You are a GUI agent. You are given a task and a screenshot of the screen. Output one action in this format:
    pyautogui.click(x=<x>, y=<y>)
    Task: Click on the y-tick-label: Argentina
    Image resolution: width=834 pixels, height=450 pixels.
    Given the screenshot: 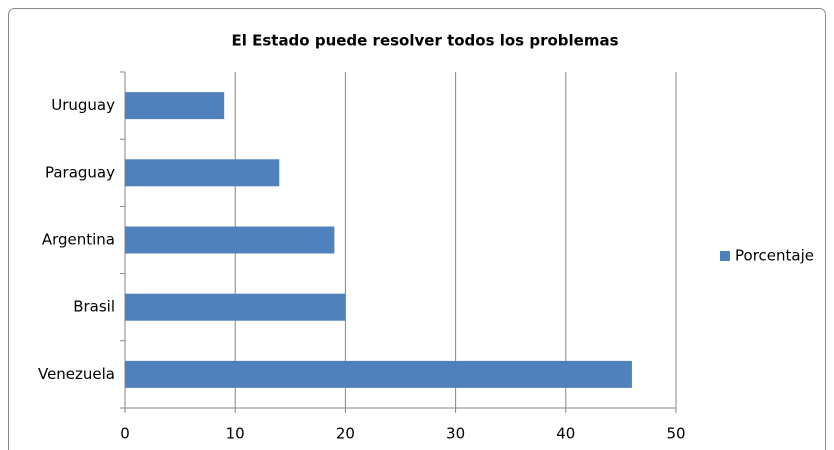 What is the action you would take?
    pyautogui.click(x=78, y=240)
    